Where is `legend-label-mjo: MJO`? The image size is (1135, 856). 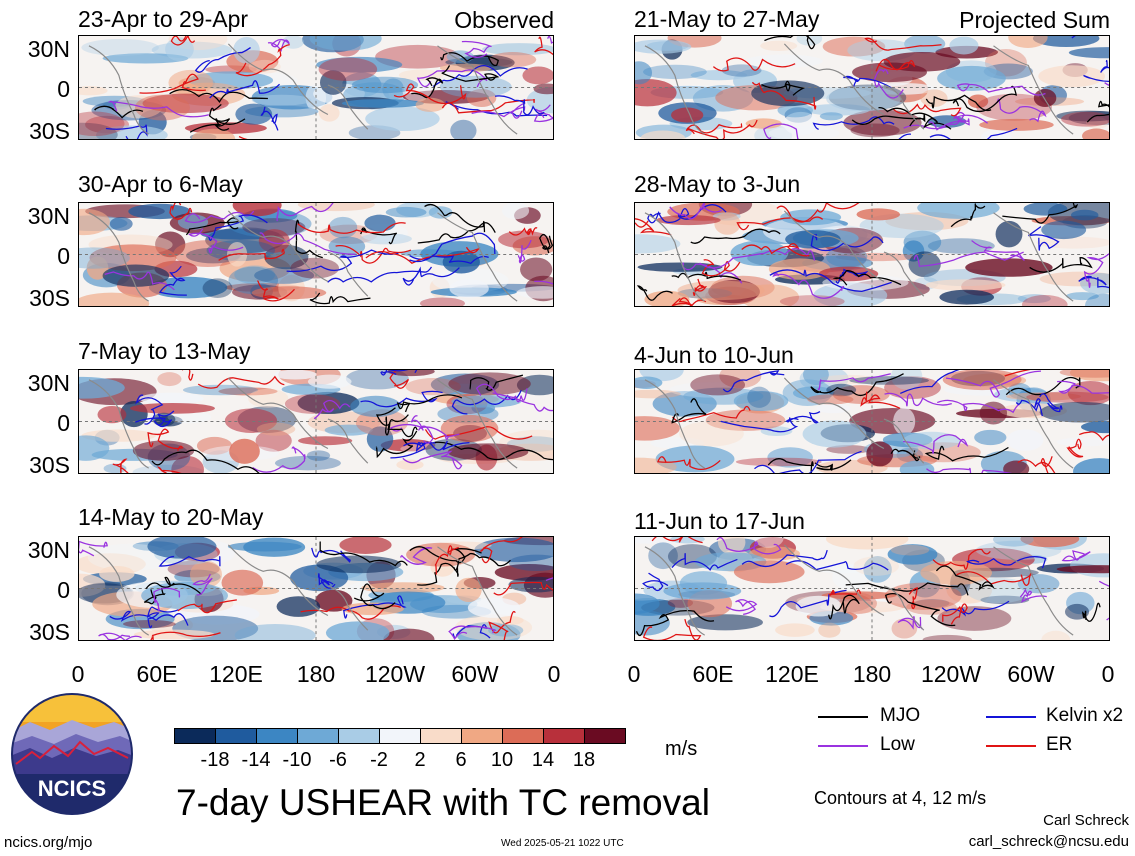 legend-label-mjo: MJO is located at coordinates (900, 715).